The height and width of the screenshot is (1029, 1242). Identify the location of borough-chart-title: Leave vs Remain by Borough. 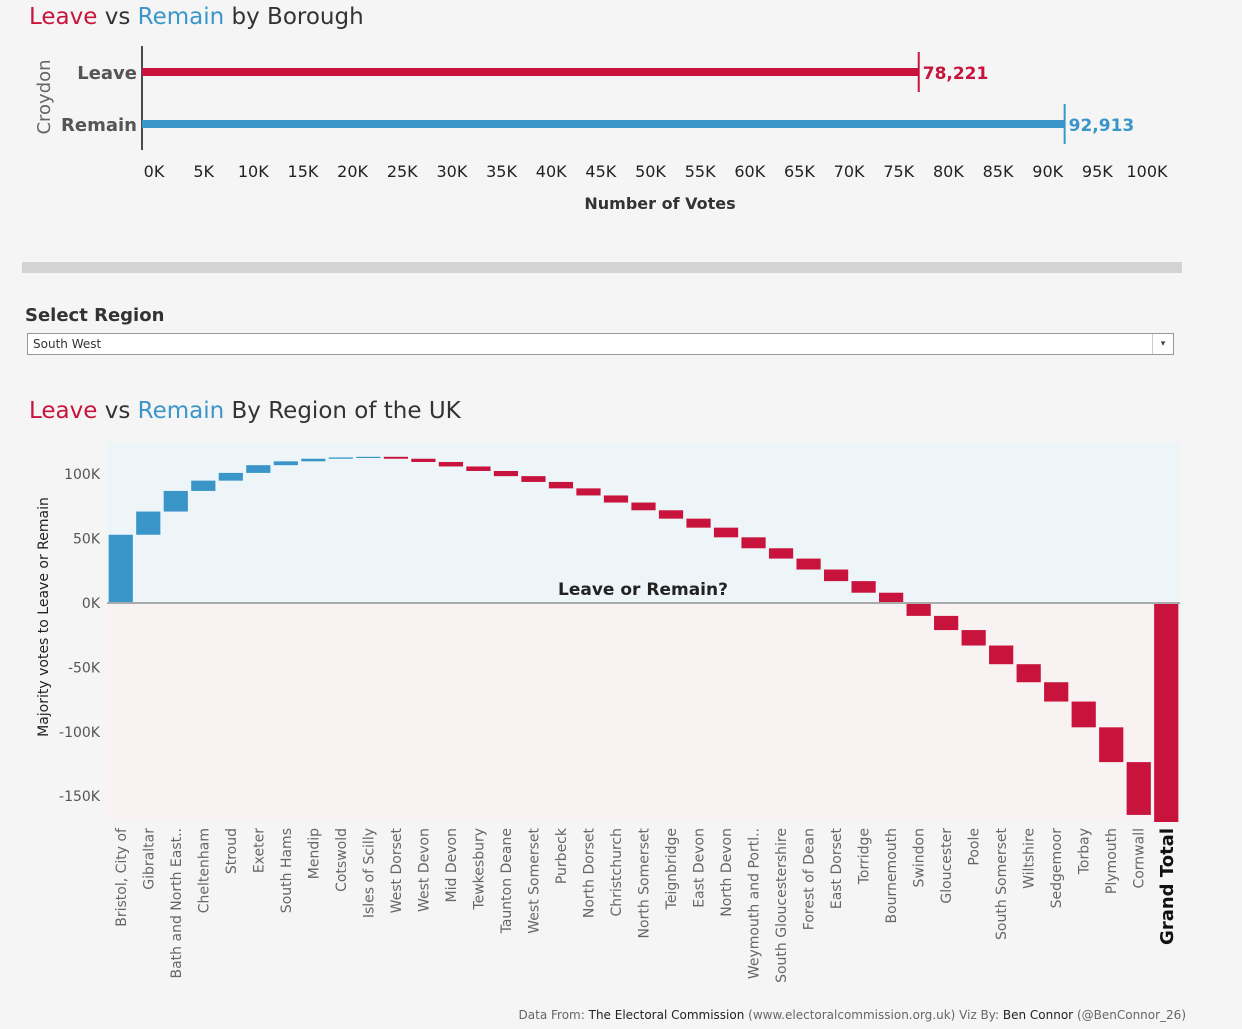
(196, 17).